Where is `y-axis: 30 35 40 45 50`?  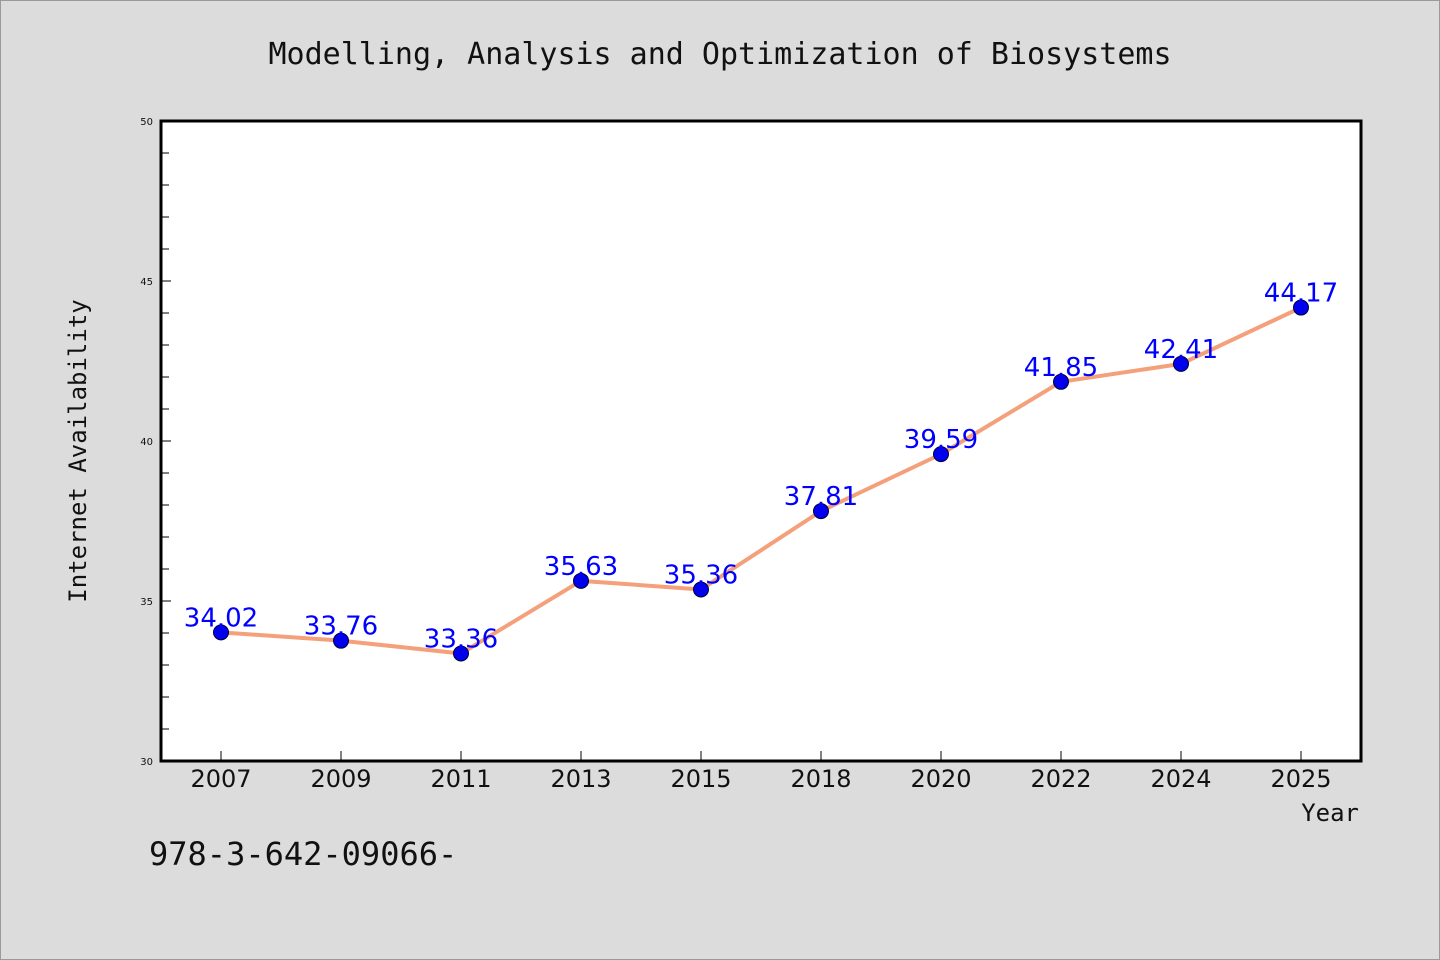
y-axis: 30 35 40 45 50 is located at coordinates (155, 442).